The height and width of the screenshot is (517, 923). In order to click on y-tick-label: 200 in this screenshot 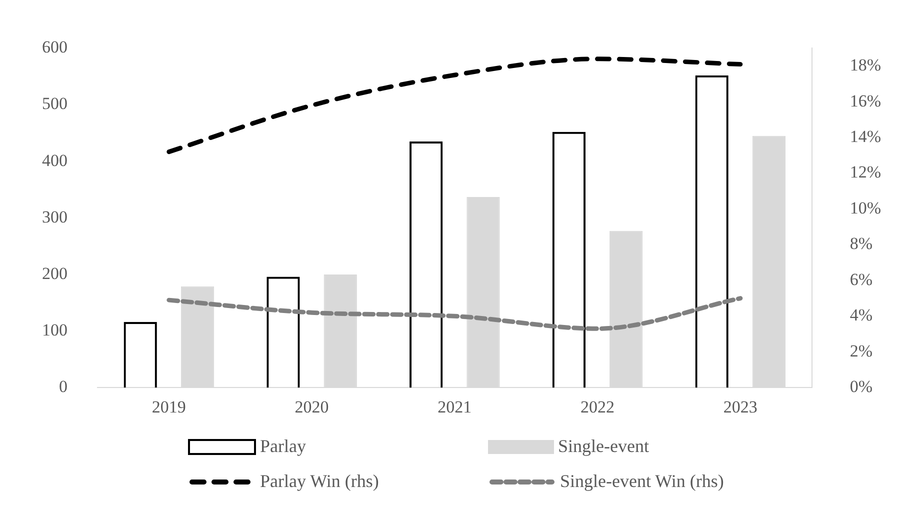, I will do `click(55, 273)`.